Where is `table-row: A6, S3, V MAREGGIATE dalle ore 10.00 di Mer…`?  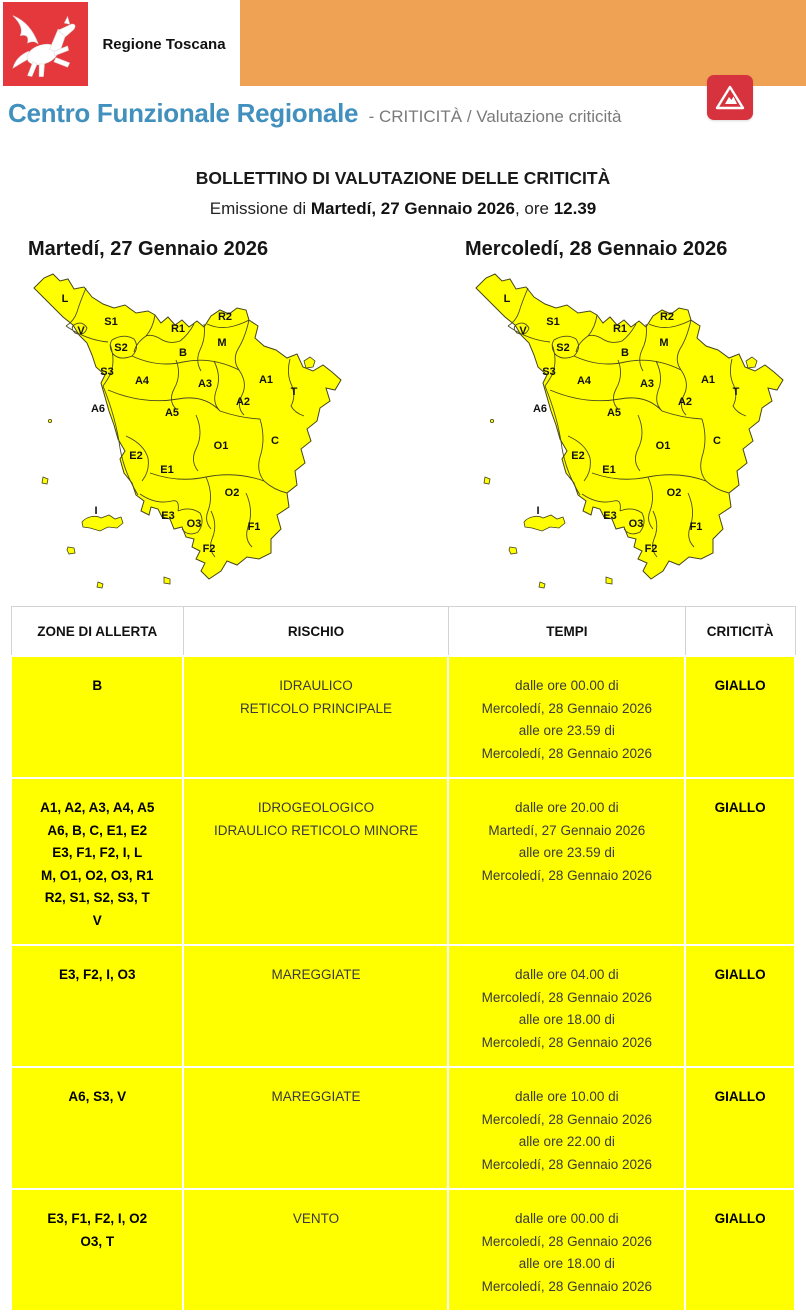 table-row: A6, S3, V MAREGGIATE dalle ore 10.00 di Mer… is located at coordinates (402, 1128).